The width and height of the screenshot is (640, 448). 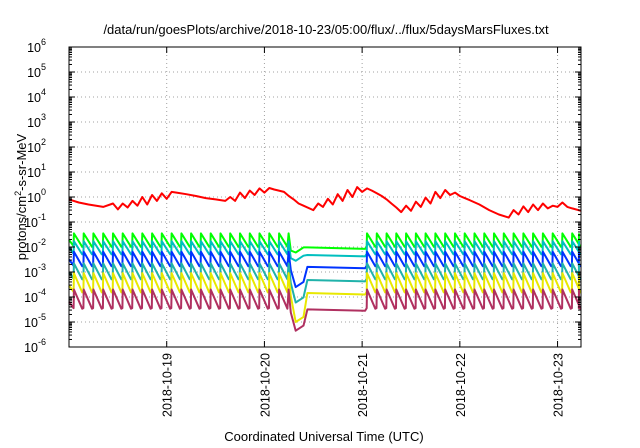 What do you see at coordinates (36, 96) in the screenshot?
I see `y-tick-label: 10⁴` at bounding box center [36, 96].